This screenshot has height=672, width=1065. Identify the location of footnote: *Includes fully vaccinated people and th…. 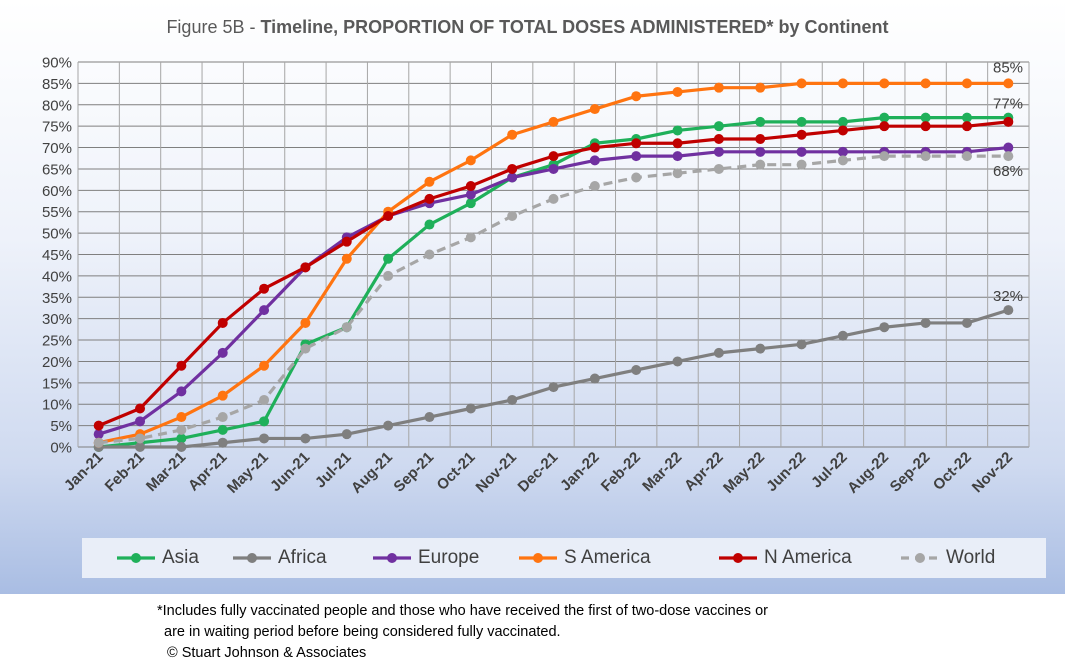
(557, 632).